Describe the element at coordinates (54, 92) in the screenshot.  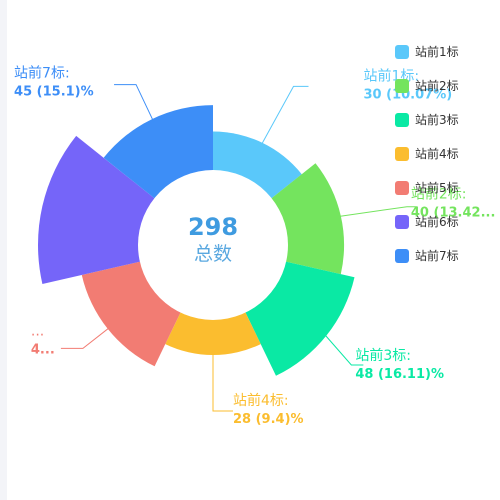
I see `slice-label-value-7: 45 (15.1)%` at that location.